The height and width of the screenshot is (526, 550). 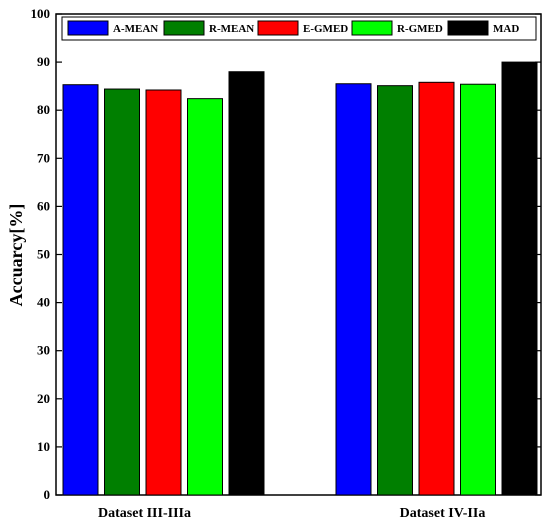 I want to click on y-tick-label: 30, so click(x=43, y=350).